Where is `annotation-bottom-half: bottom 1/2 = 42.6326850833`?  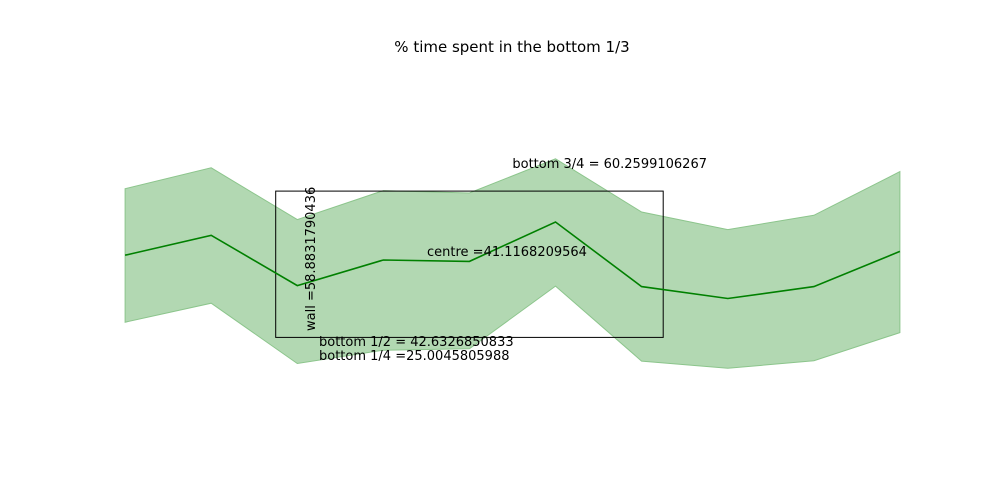 annotation-bottom-half: bottom 1/2 = 42.6326850833 is located at coordinates (416, 342).